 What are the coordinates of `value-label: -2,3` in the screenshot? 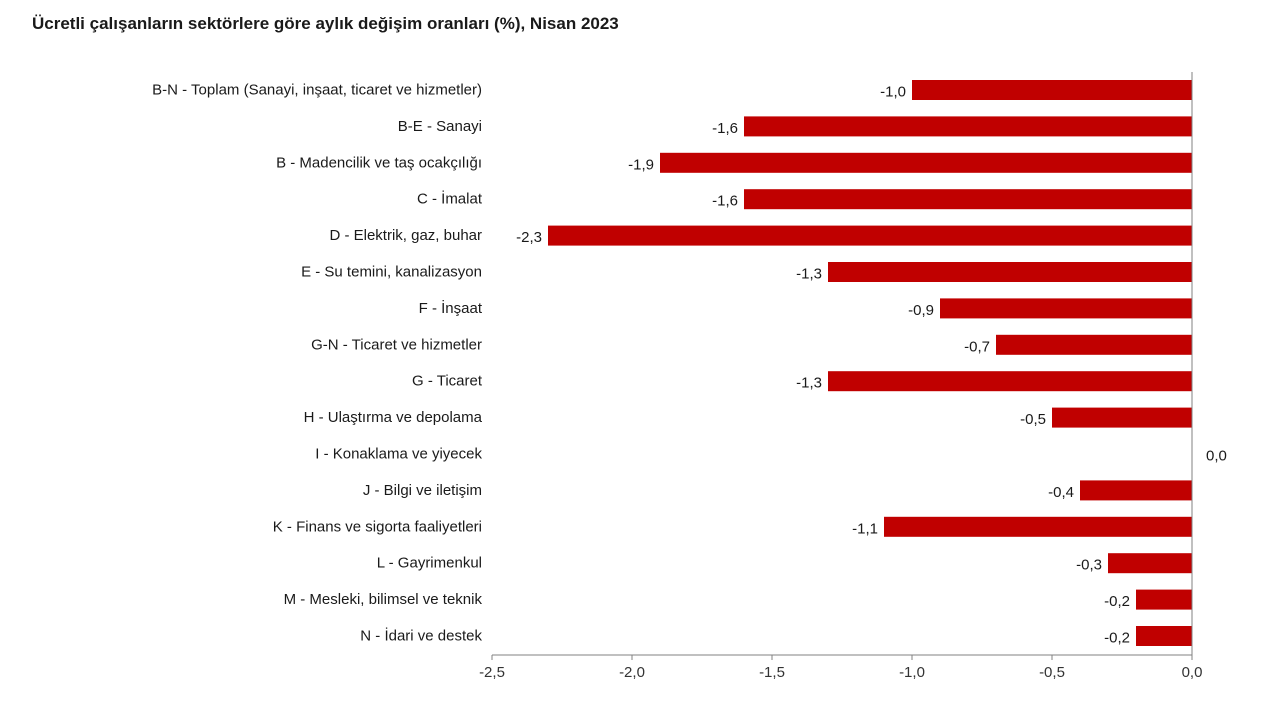 It's located at (529, 237).